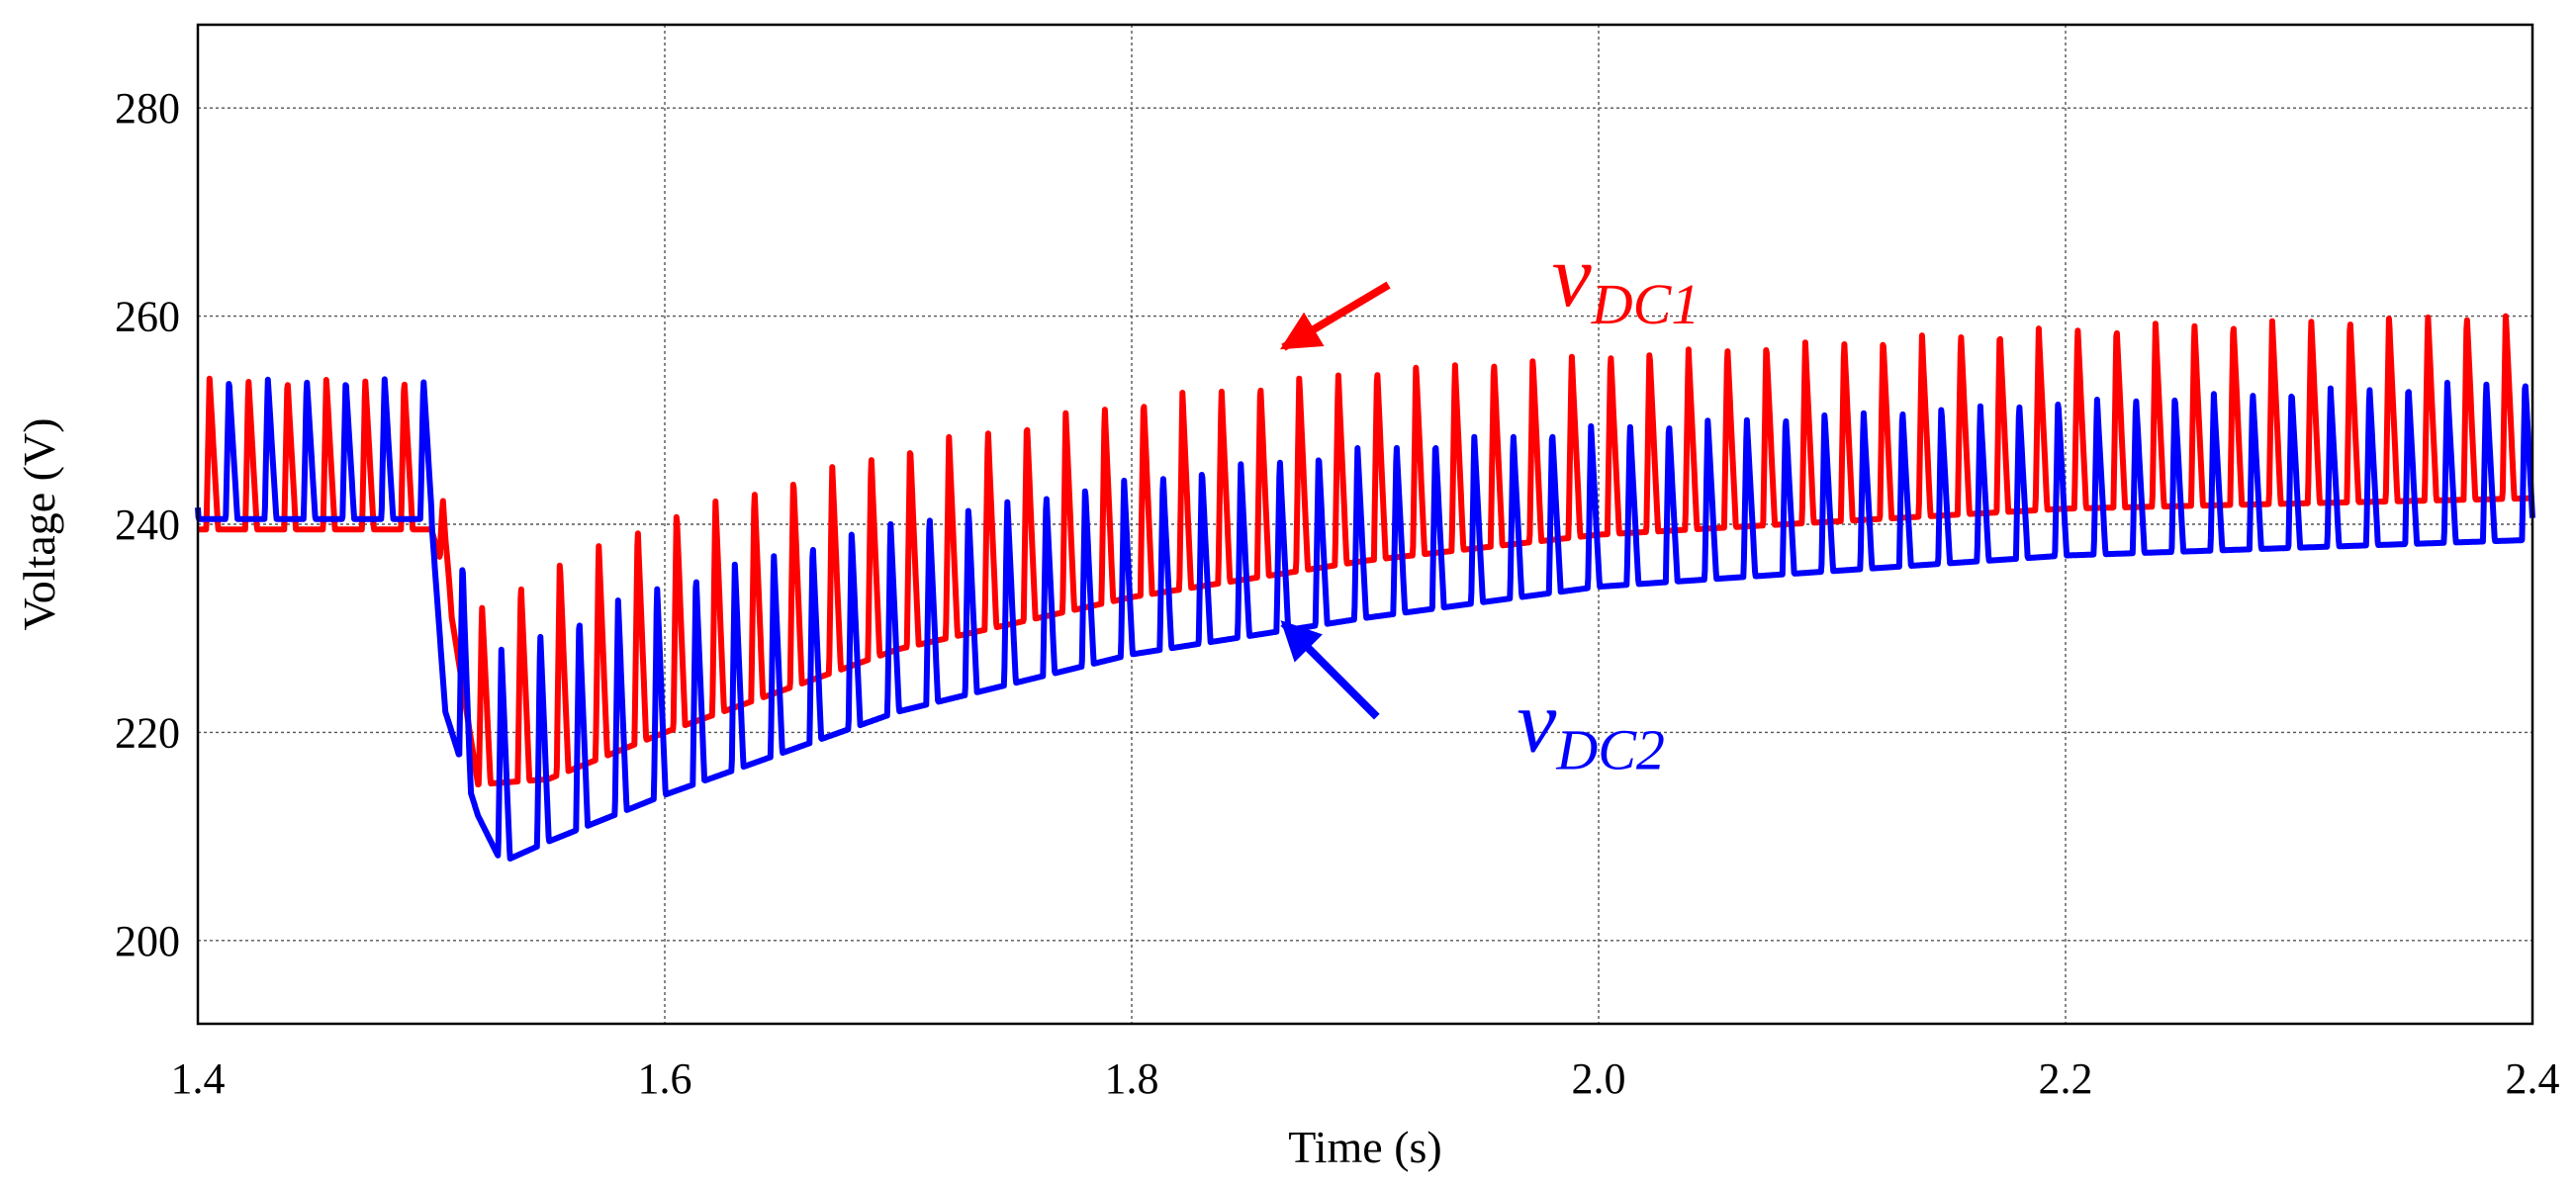  Describe the element at coordinates (1646, 304) in the screenshot. I see `annotation-vdc1-sub: DC1` at that location.